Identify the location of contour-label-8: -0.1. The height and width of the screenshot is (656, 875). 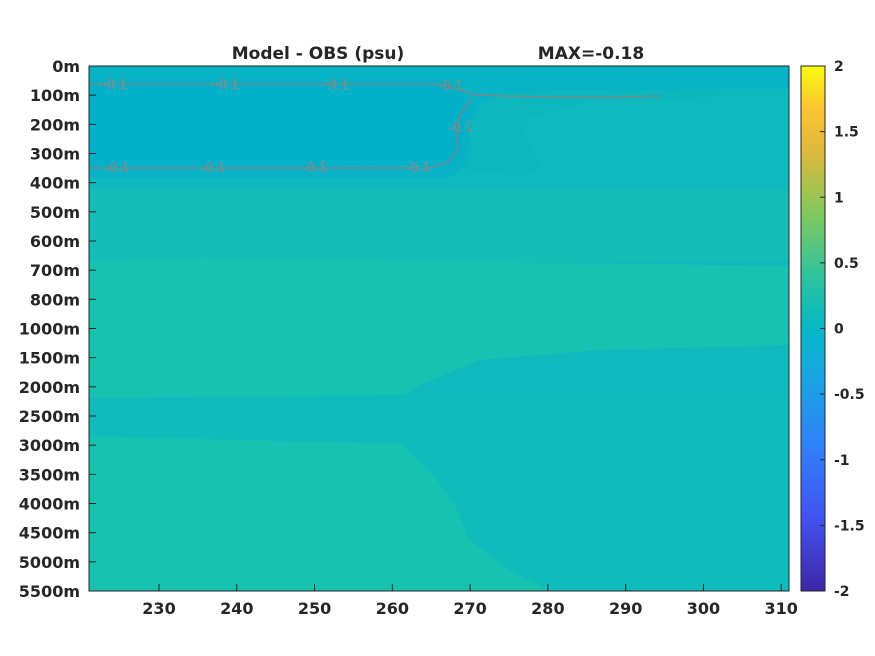
(417, 168).